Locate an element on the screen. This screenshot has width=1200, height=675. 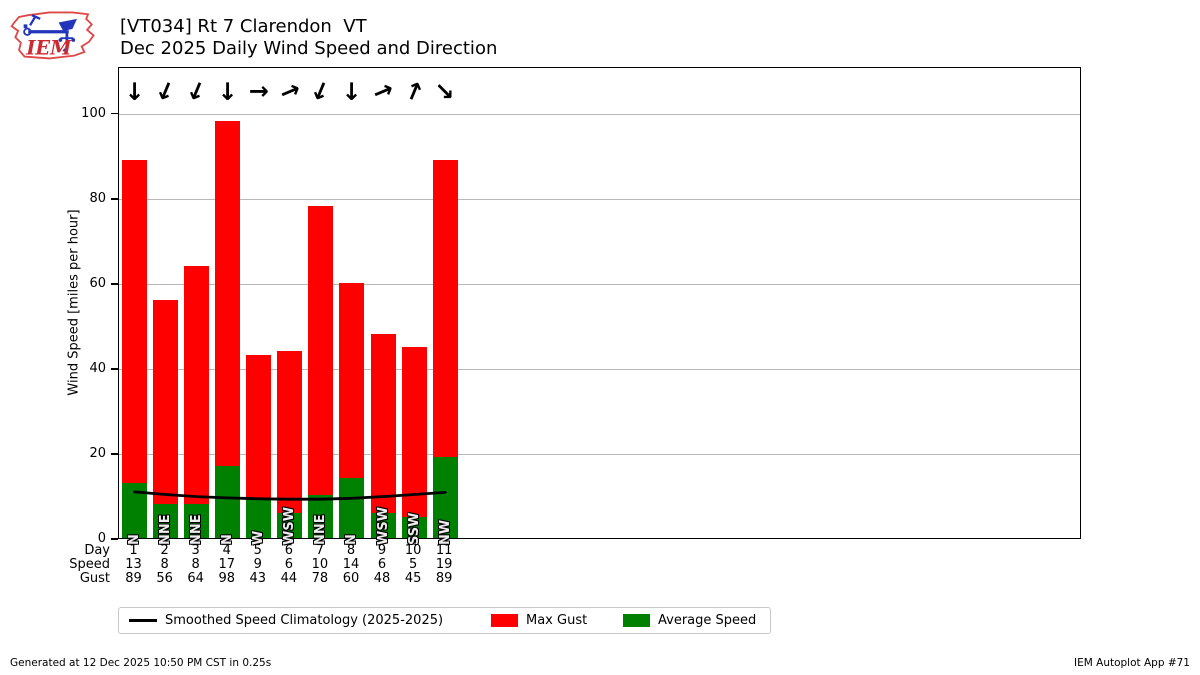
direction-label: SSW is located at coordinates (414, 529).